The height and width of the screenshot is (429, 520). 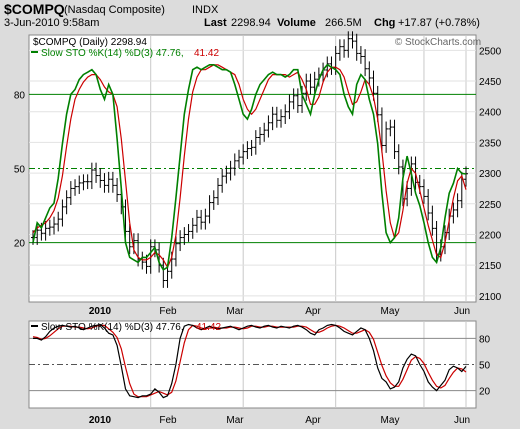 What do you see at coordinates (490, 51) in the screenshot?
I see `price-tick-label: 2500` at bounding box center [490, 51].